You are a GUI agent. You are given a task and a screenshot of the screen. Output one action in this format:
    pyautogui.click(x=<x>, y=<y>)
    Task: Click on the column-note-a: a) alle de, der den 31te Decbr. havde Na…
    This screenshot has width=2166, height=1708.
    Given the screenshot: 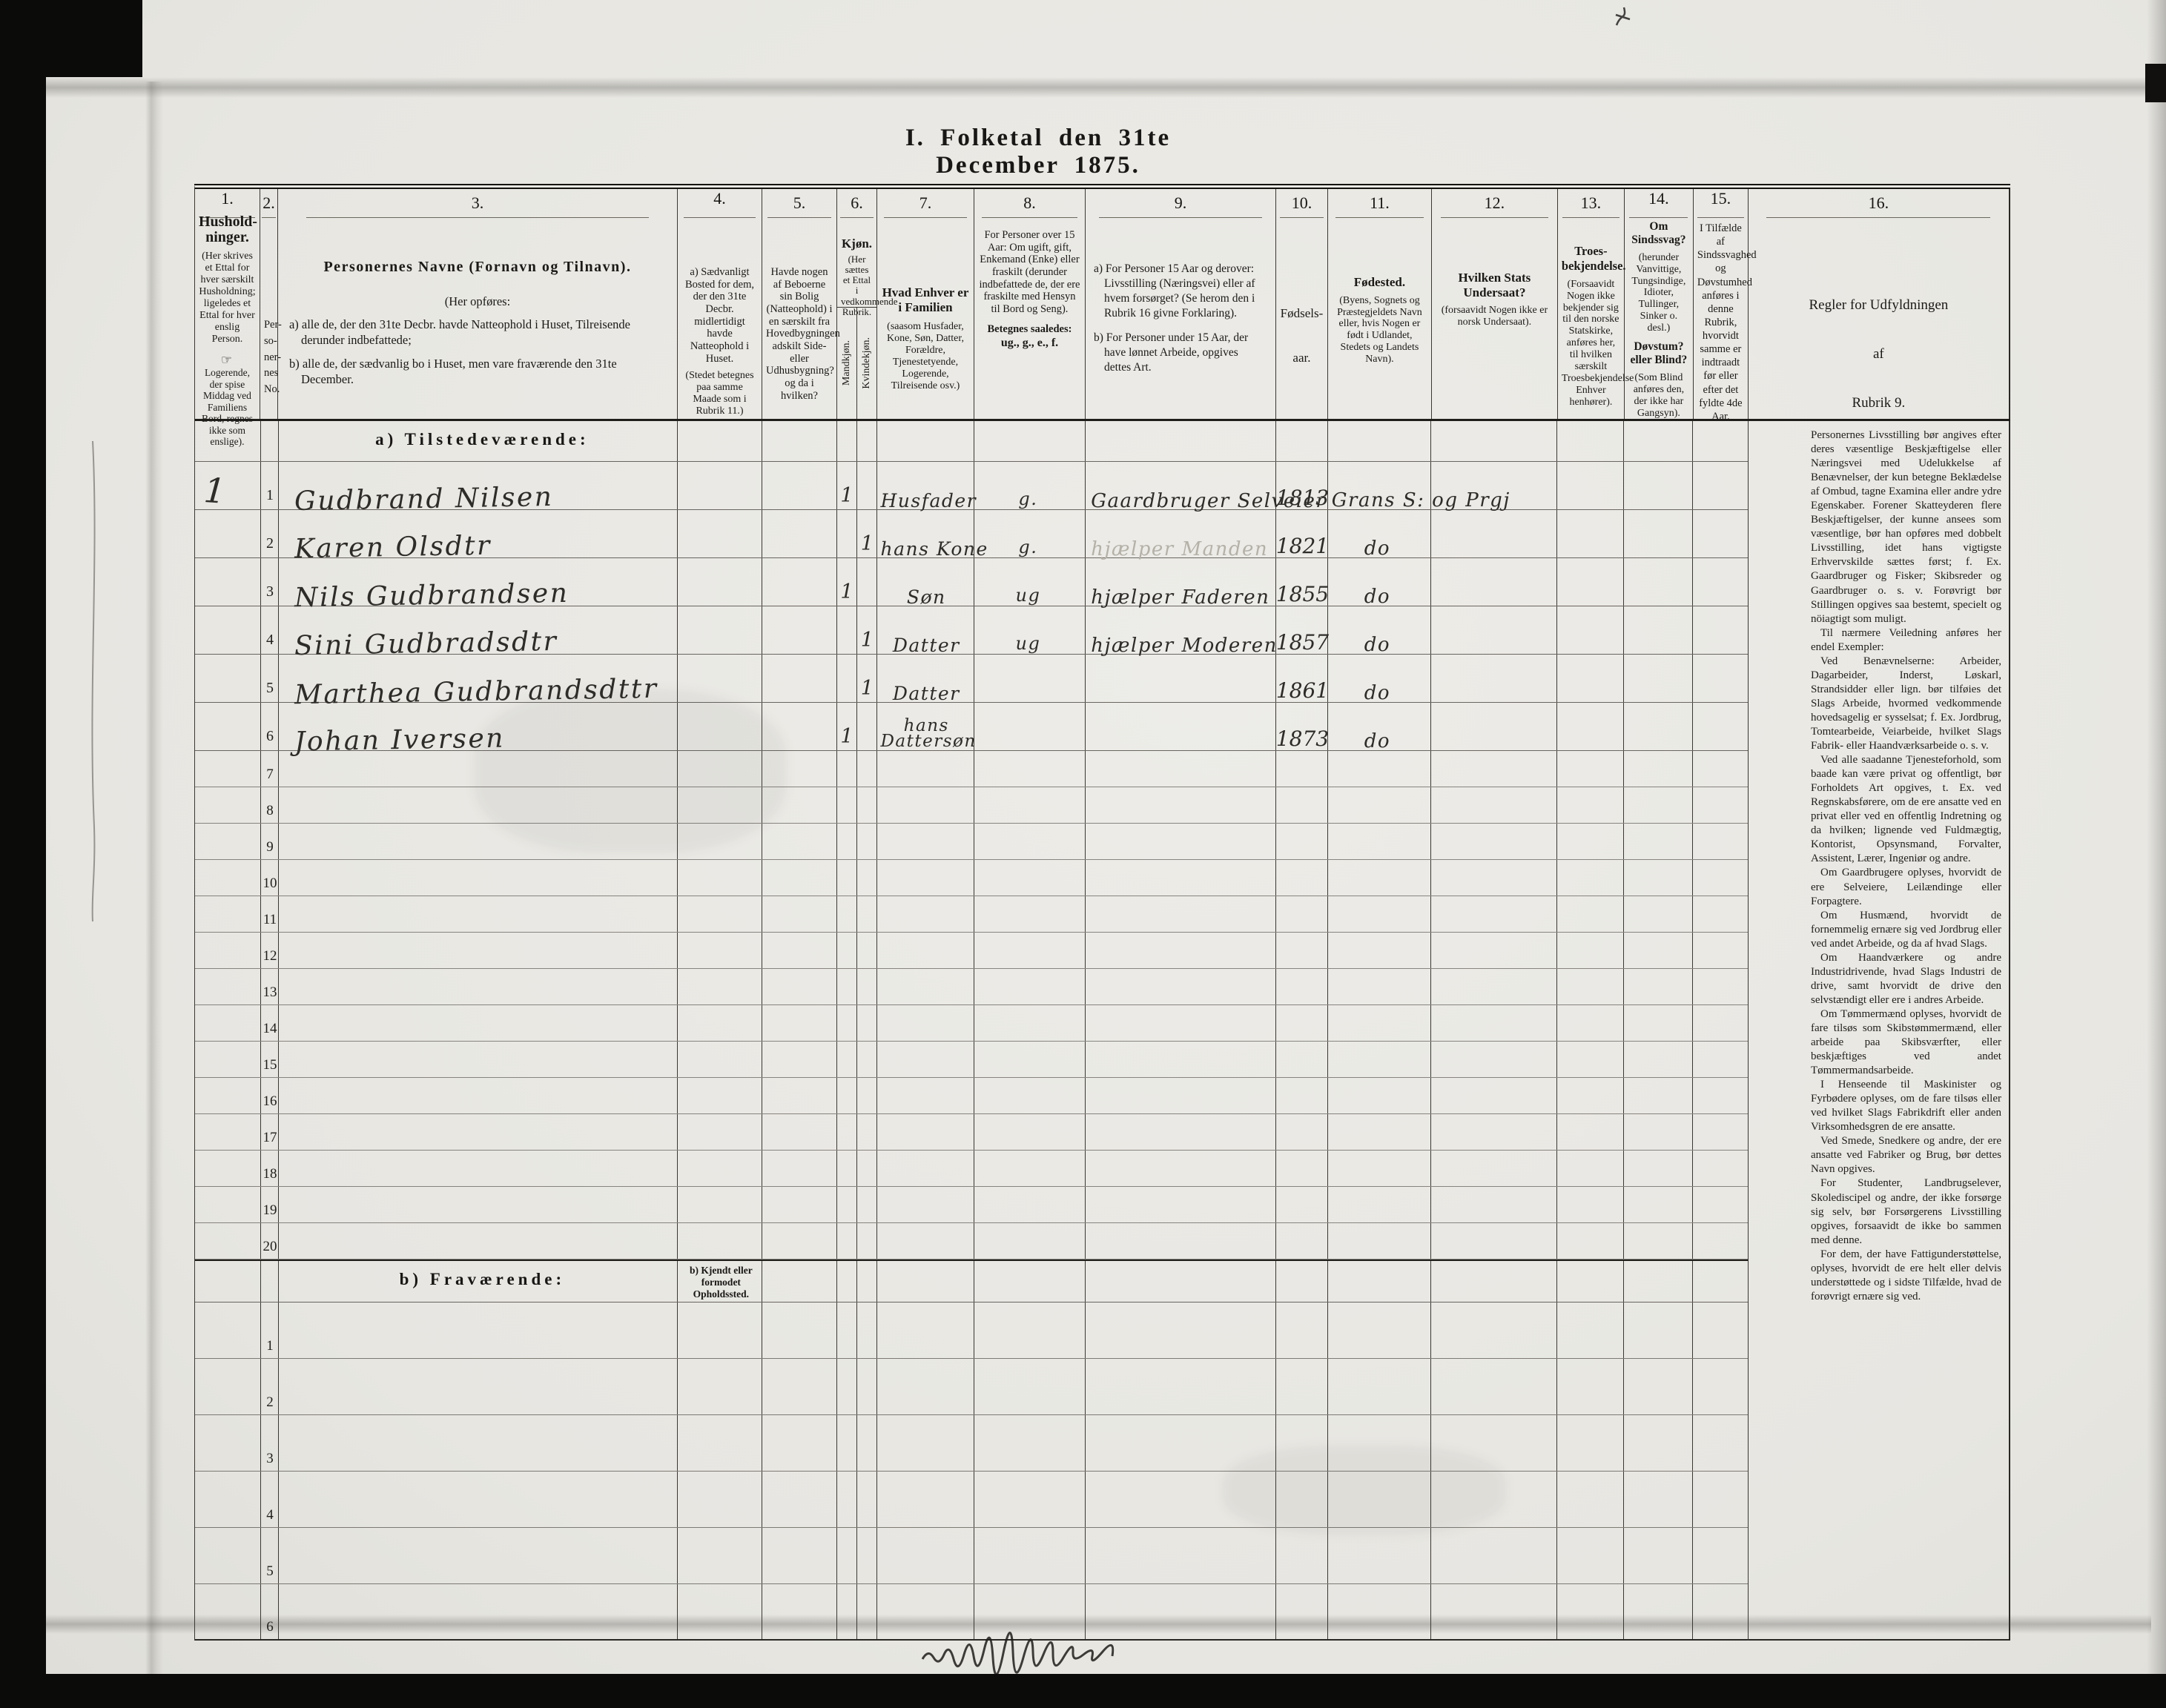 What is the action you would take?
    pyautogui.click(x=459, y=332)
    